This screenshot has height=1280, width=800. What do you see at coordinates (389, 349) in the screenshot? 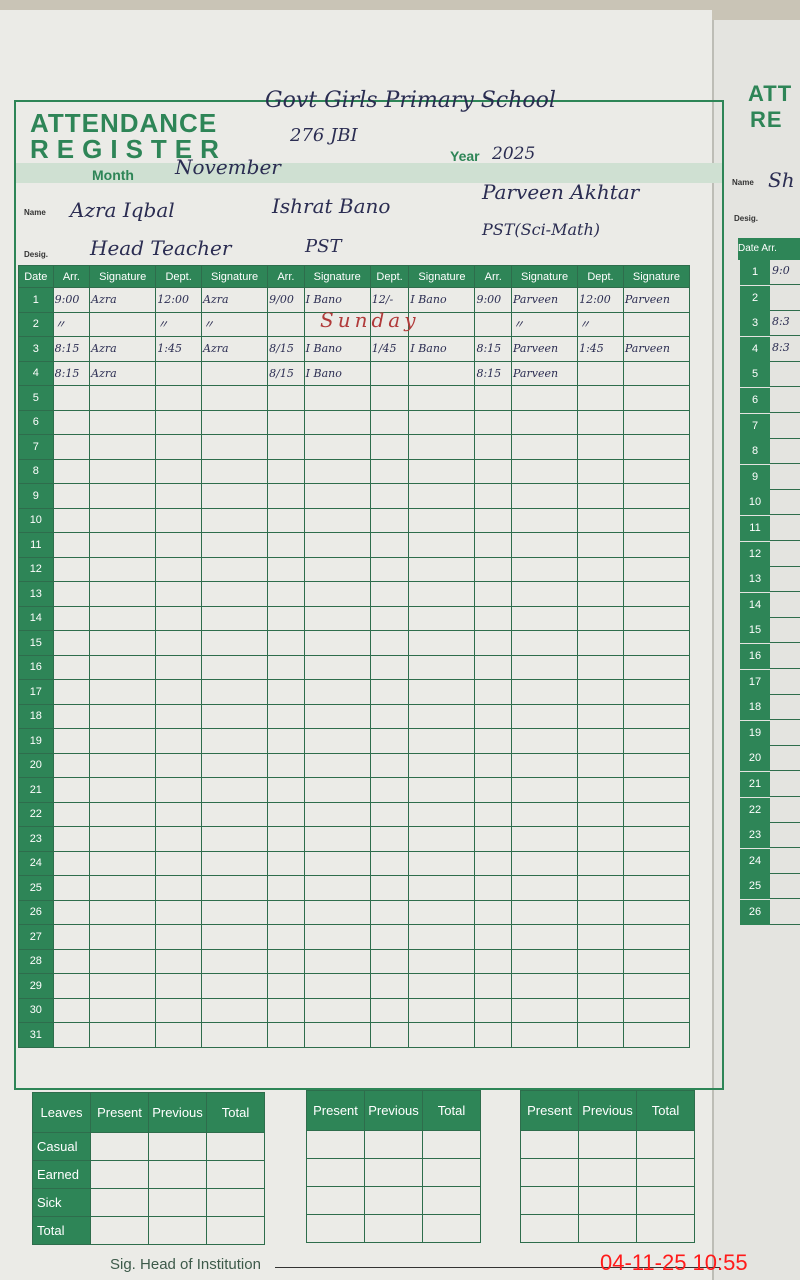
I see `entry-cell: 1/45` at bounding box center [389, 349].